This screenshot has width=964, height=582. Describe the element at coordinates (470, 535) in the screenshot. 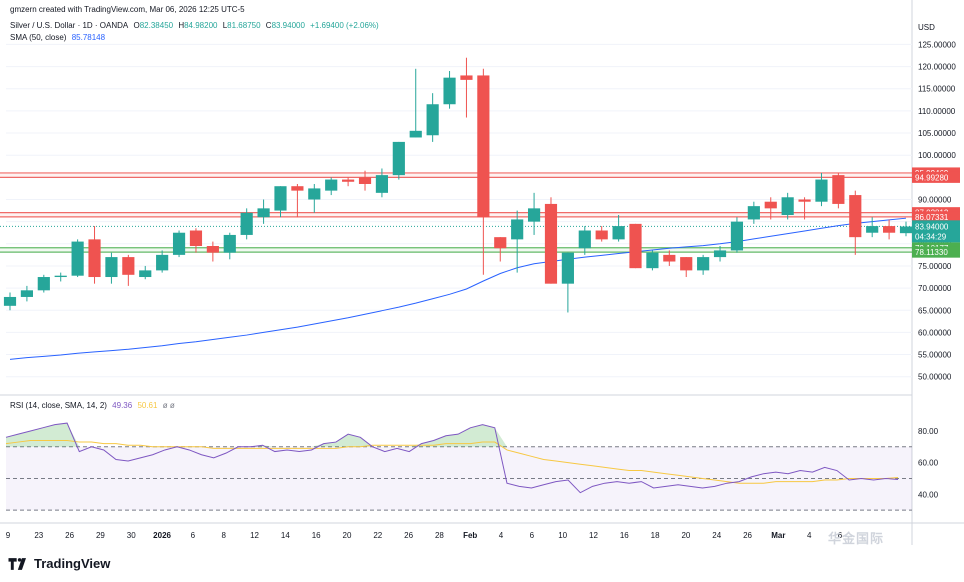

I see `x-tick-label: Feb` at that location.